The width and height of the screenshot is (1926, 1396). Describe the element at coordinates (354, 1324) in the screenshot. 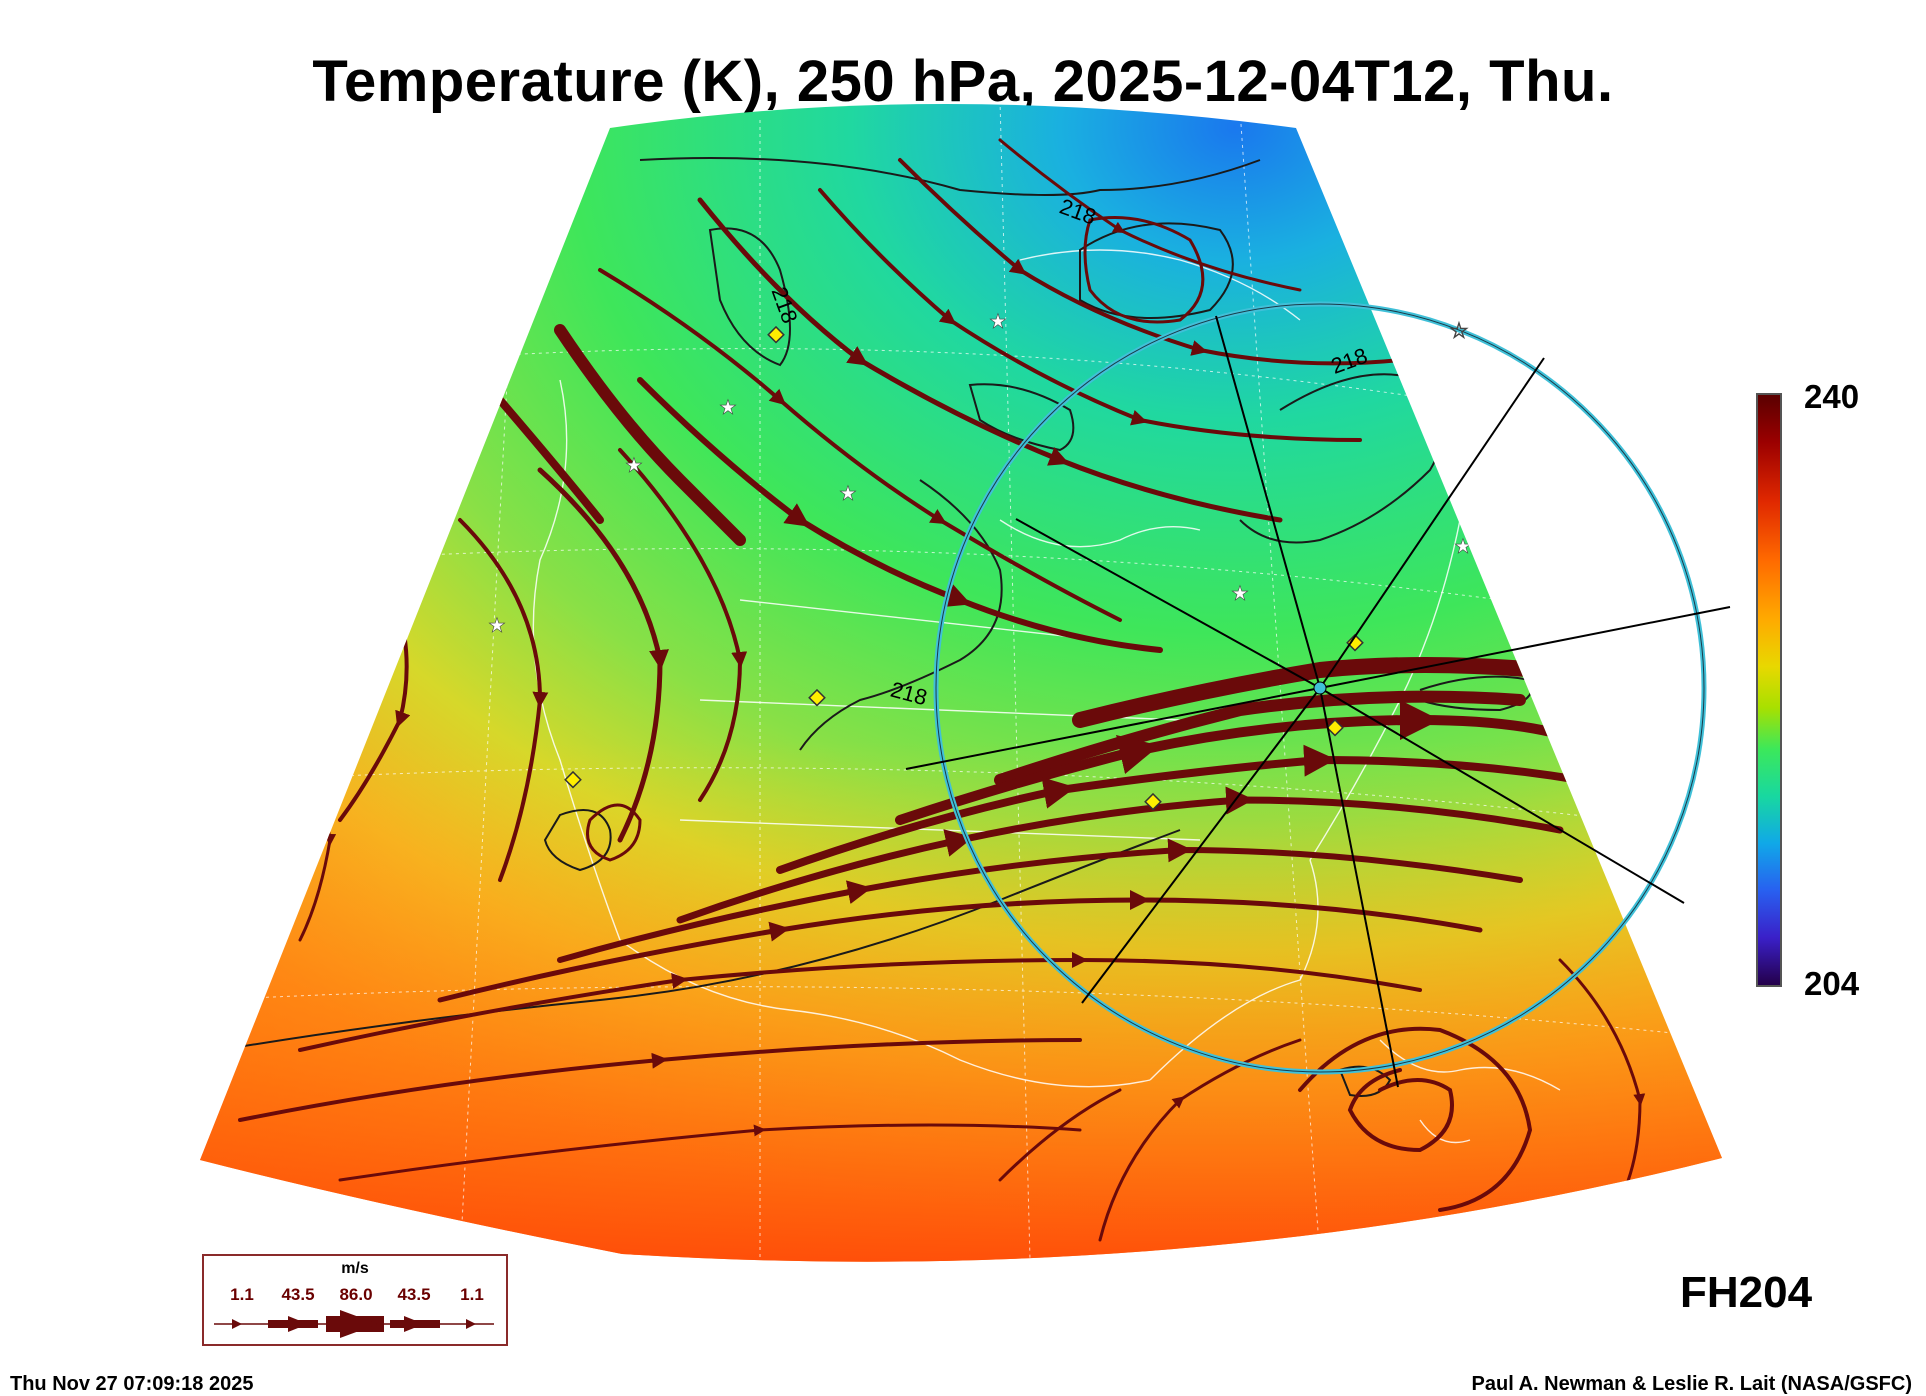

I see `wind-legend-arrows` at that location.